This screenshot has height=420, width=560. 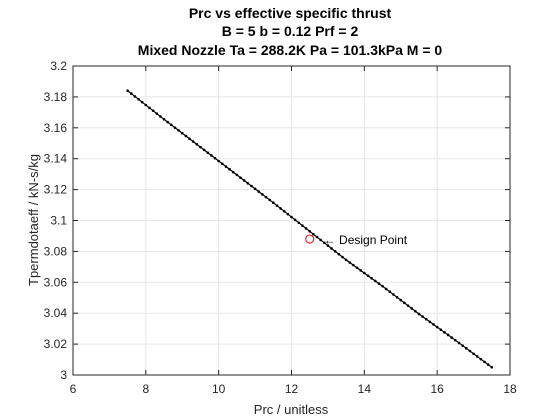 What do you see at coordinates (33, 220) in the screenshot?
I see `y-axis-label: Tpermdotaeff / kN-s/kg` at bounding box center [33, 220].